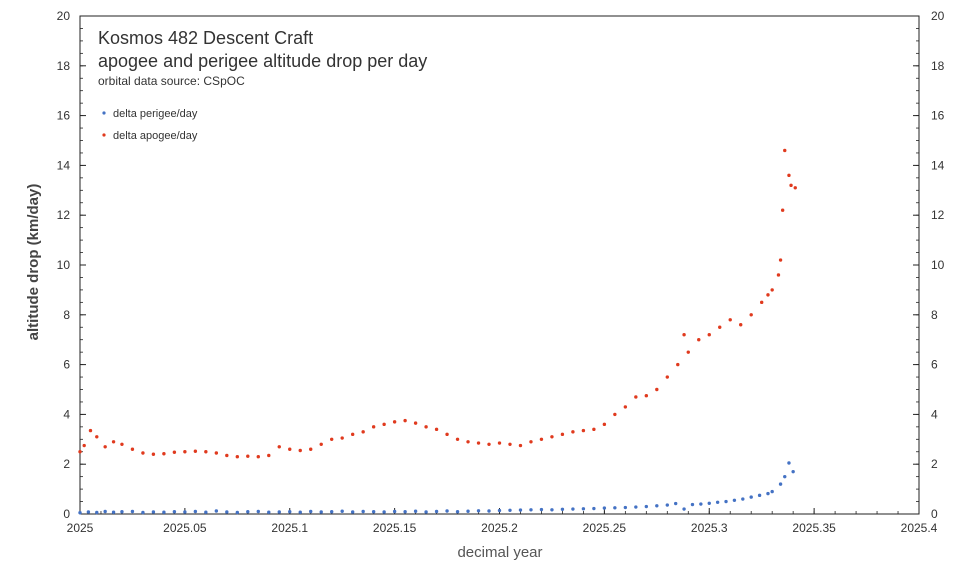 The height and width of the screenshot is (581, 959). Describe the element at coordinates (934, 464) in the screenshot. I see `y-tick-label-right: 2` at that location.